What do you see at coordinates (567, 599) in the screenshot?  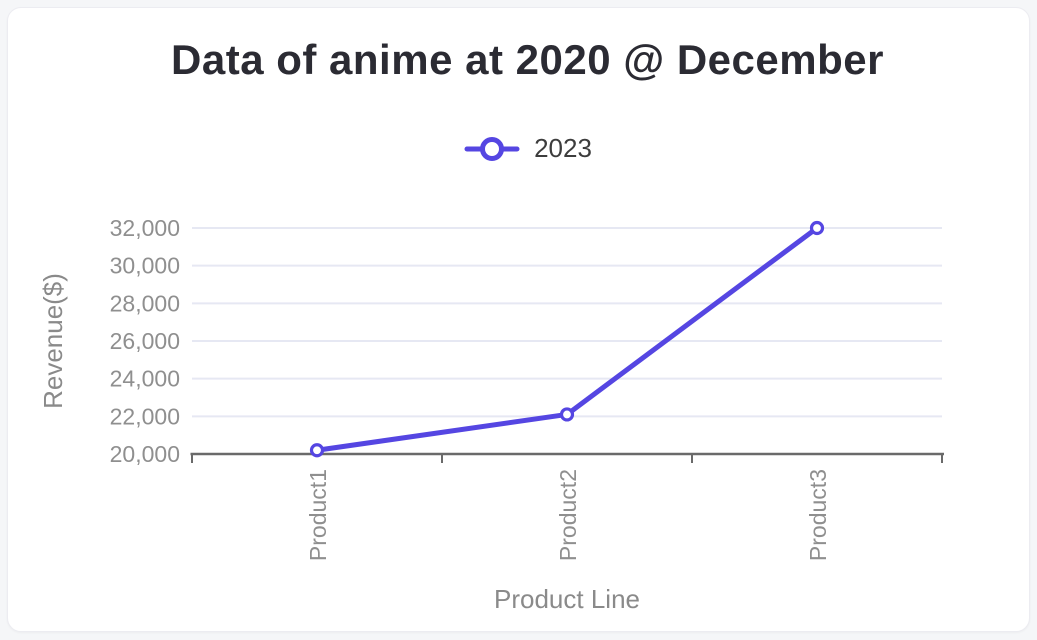 I see `x-axis-title: Product Line` at bounding box center [567, 599].